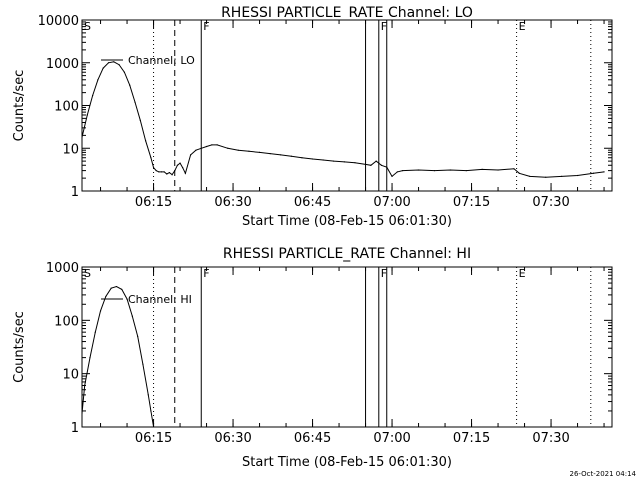 Image resolution: width=640 pixels, height=484 pixels. What do you see at coordinates (232, 202) in the screenshot?
I see `x-tick-label: 06:30` at bounding box center [232, 202].